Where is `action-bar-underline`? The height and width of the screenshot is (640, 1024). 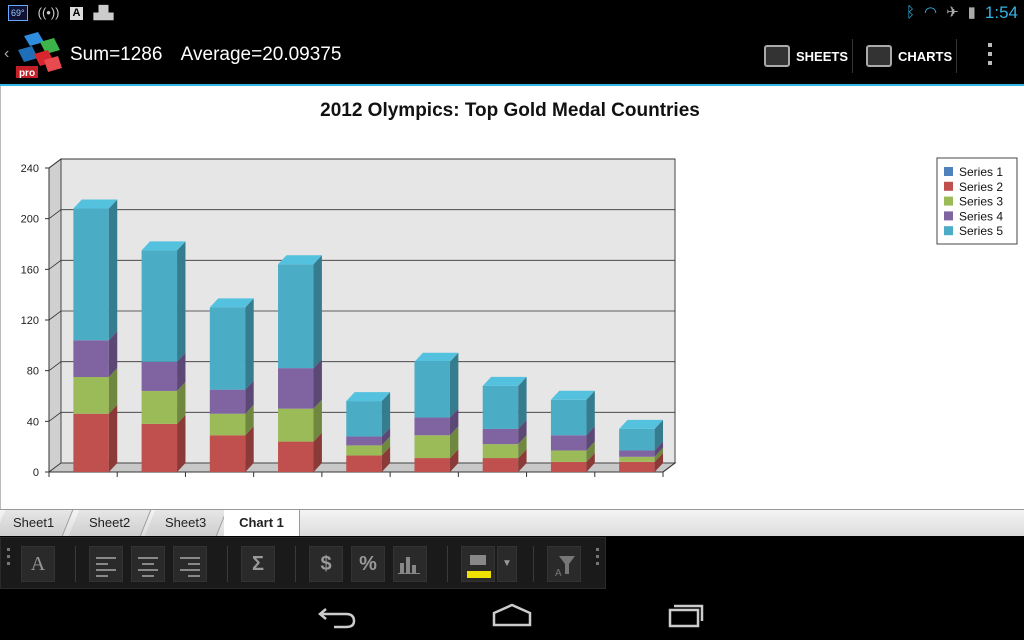 action-bar-underline is located at coordinates (512, 85).